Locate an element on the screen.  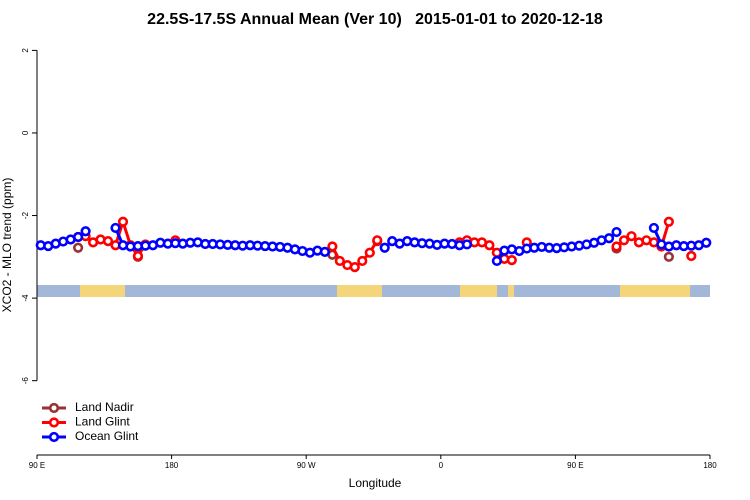
y-axis-title: XCO2 - MLO trend (ppm) is located at coordinates (7, 245).